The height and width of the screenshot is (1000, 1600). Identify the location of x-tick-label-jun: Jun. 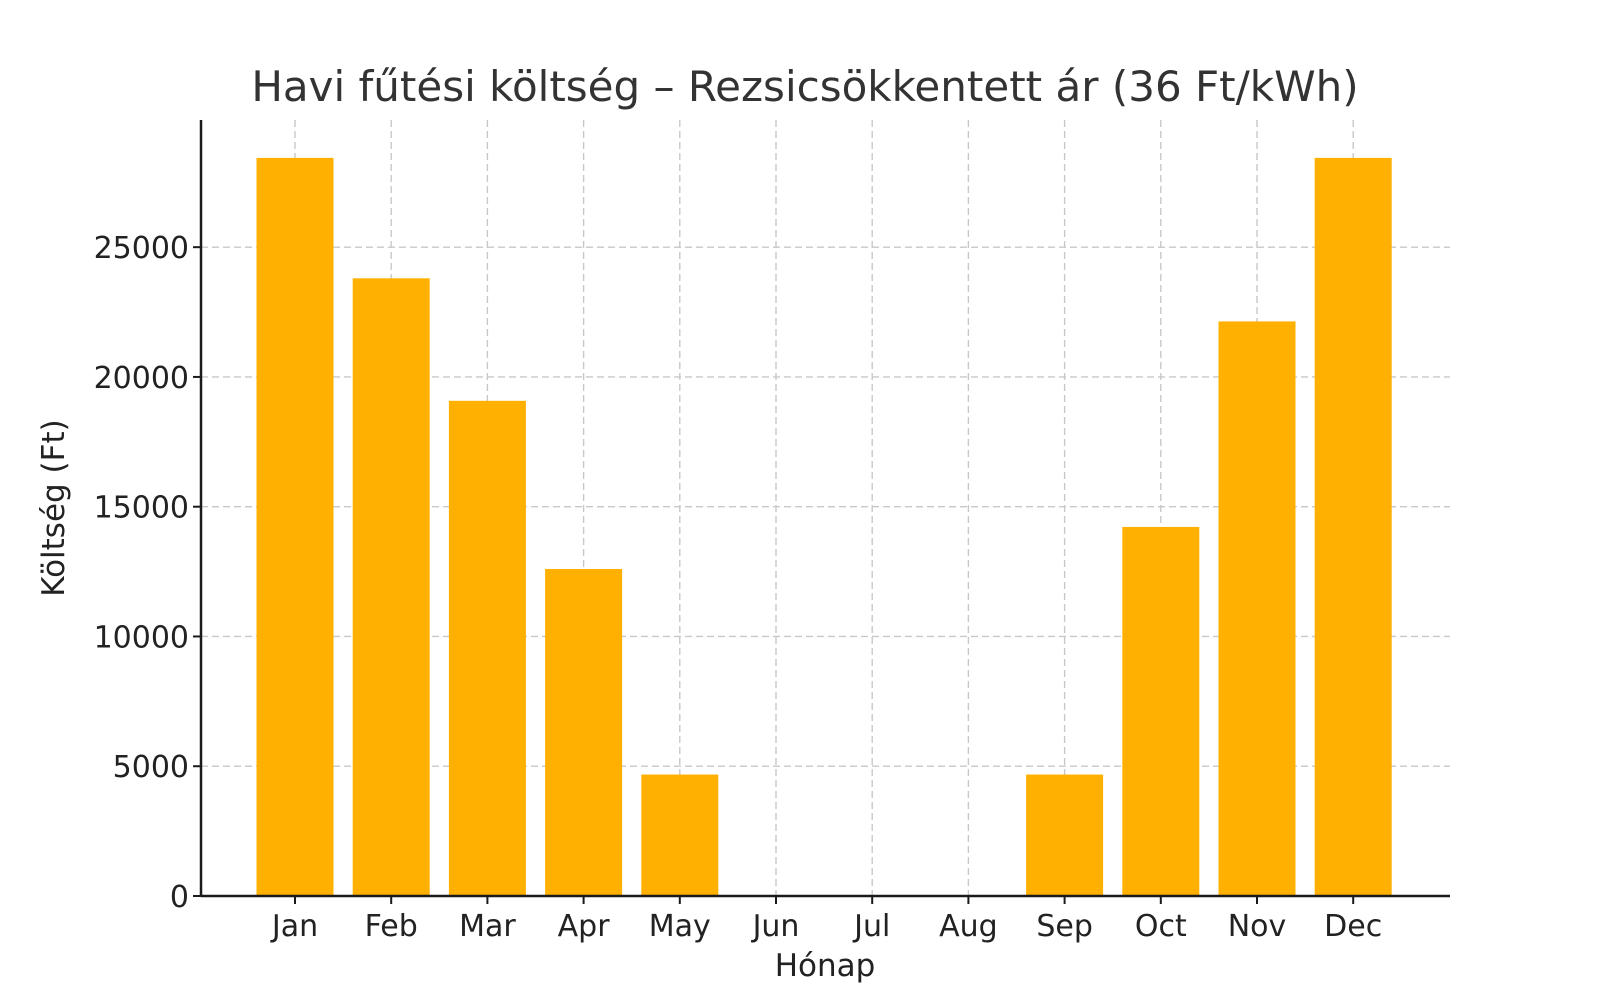
(775, 926).